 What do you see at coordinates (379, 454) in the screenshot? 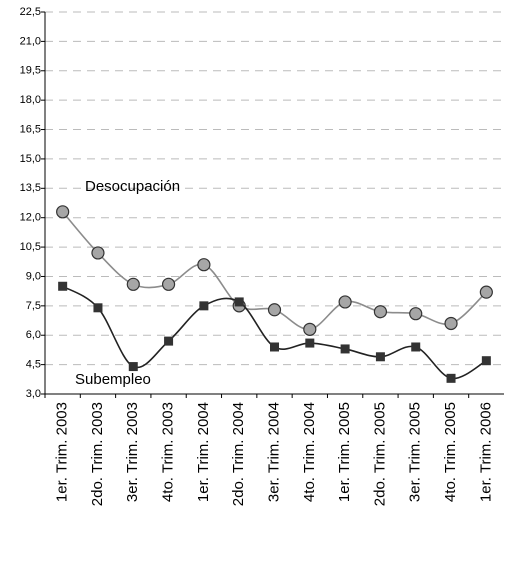
I see `x-tick-label: 2do. Trim. 2005` at bounding box center [379, 454].